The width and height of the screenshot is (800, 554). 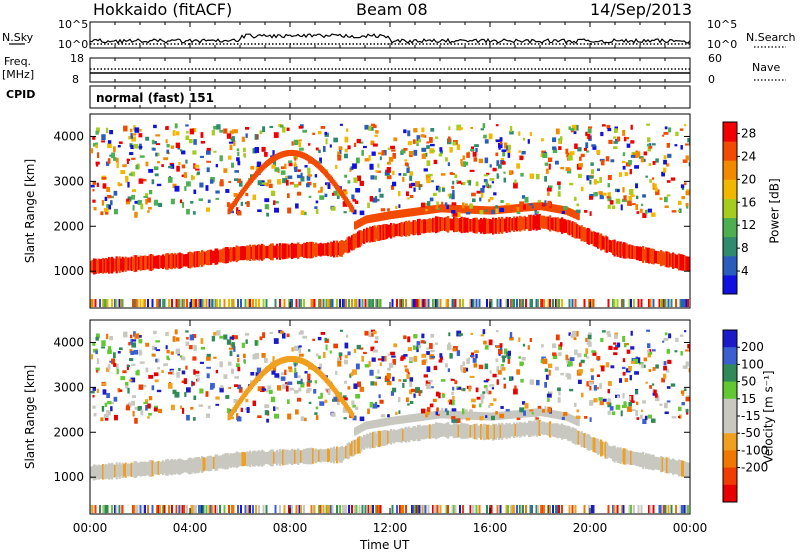 What do you see at coordinates (77, 58) in the screenshot?
I see `freq-tick-top: 18` at bounding box center [77, 58].